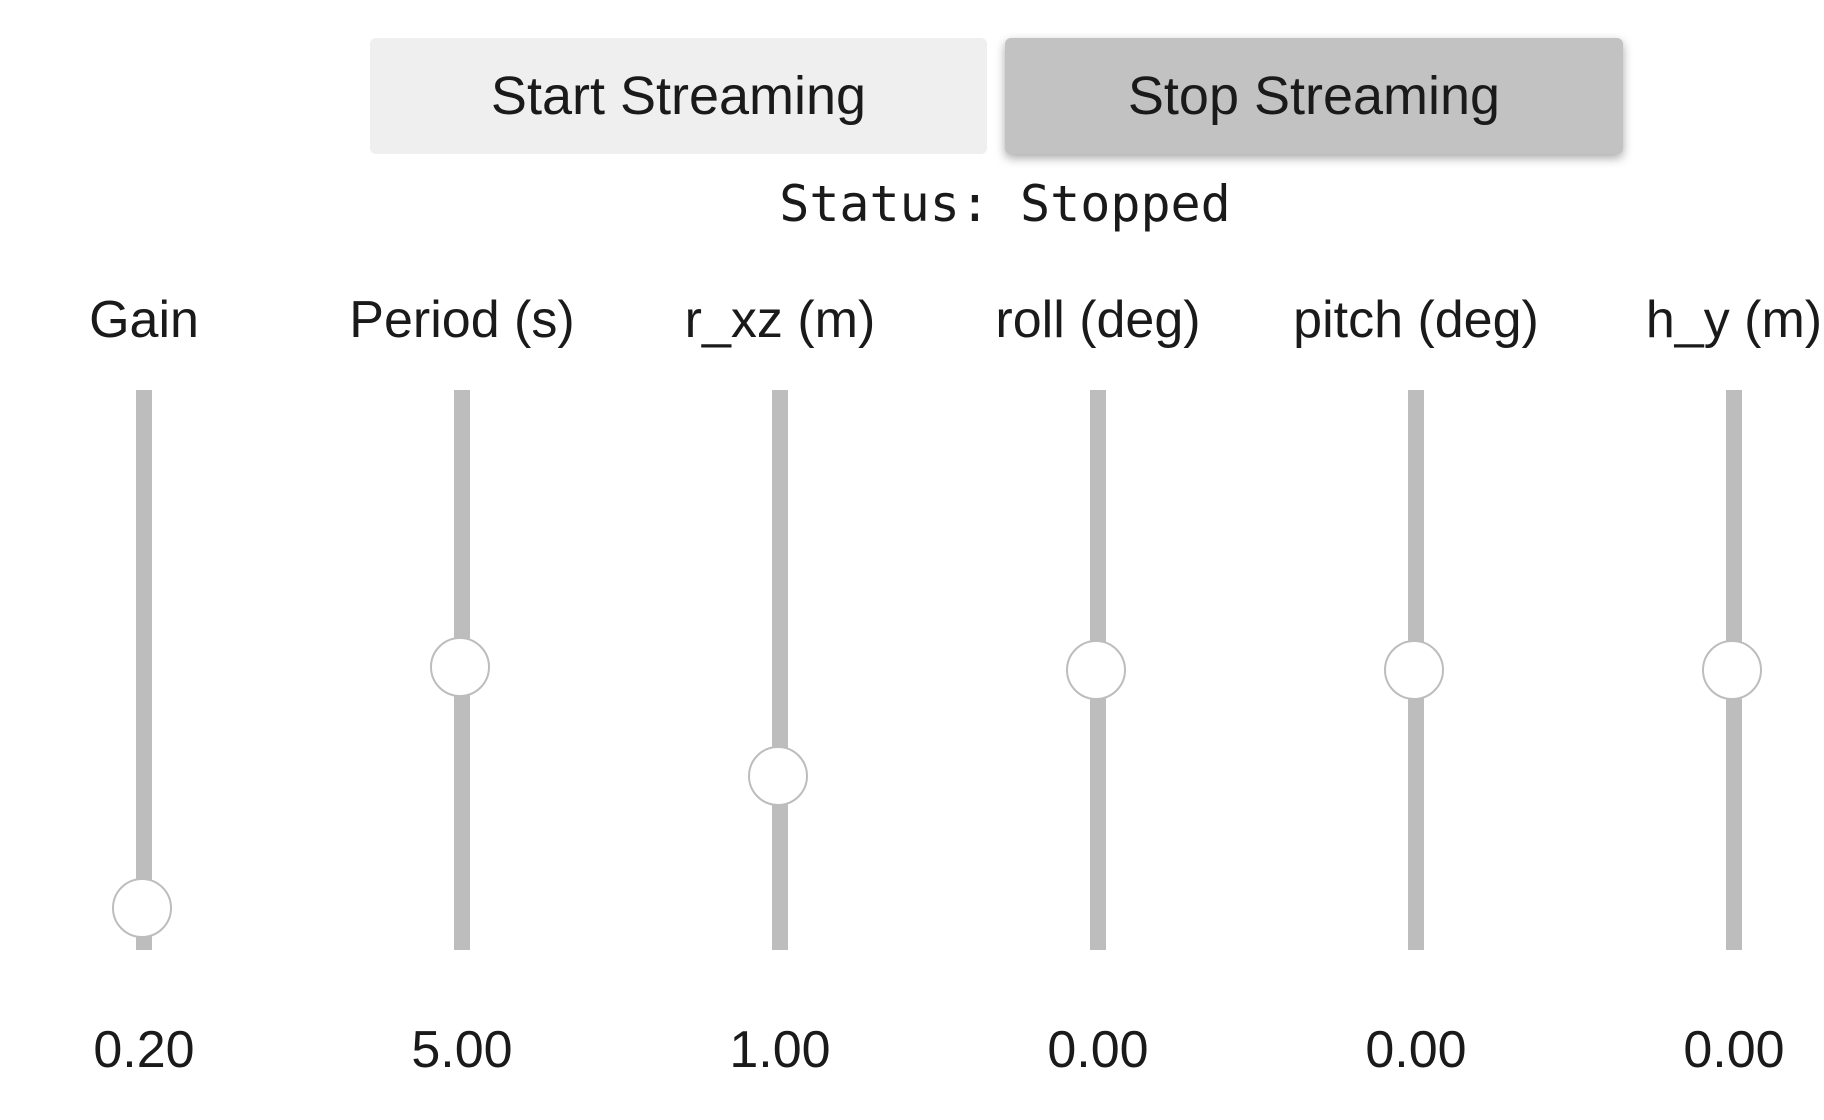 The width and height of the screenshot is (1824, 1120). I want to click on slider-label-gain: Gain, so click(144, 320).